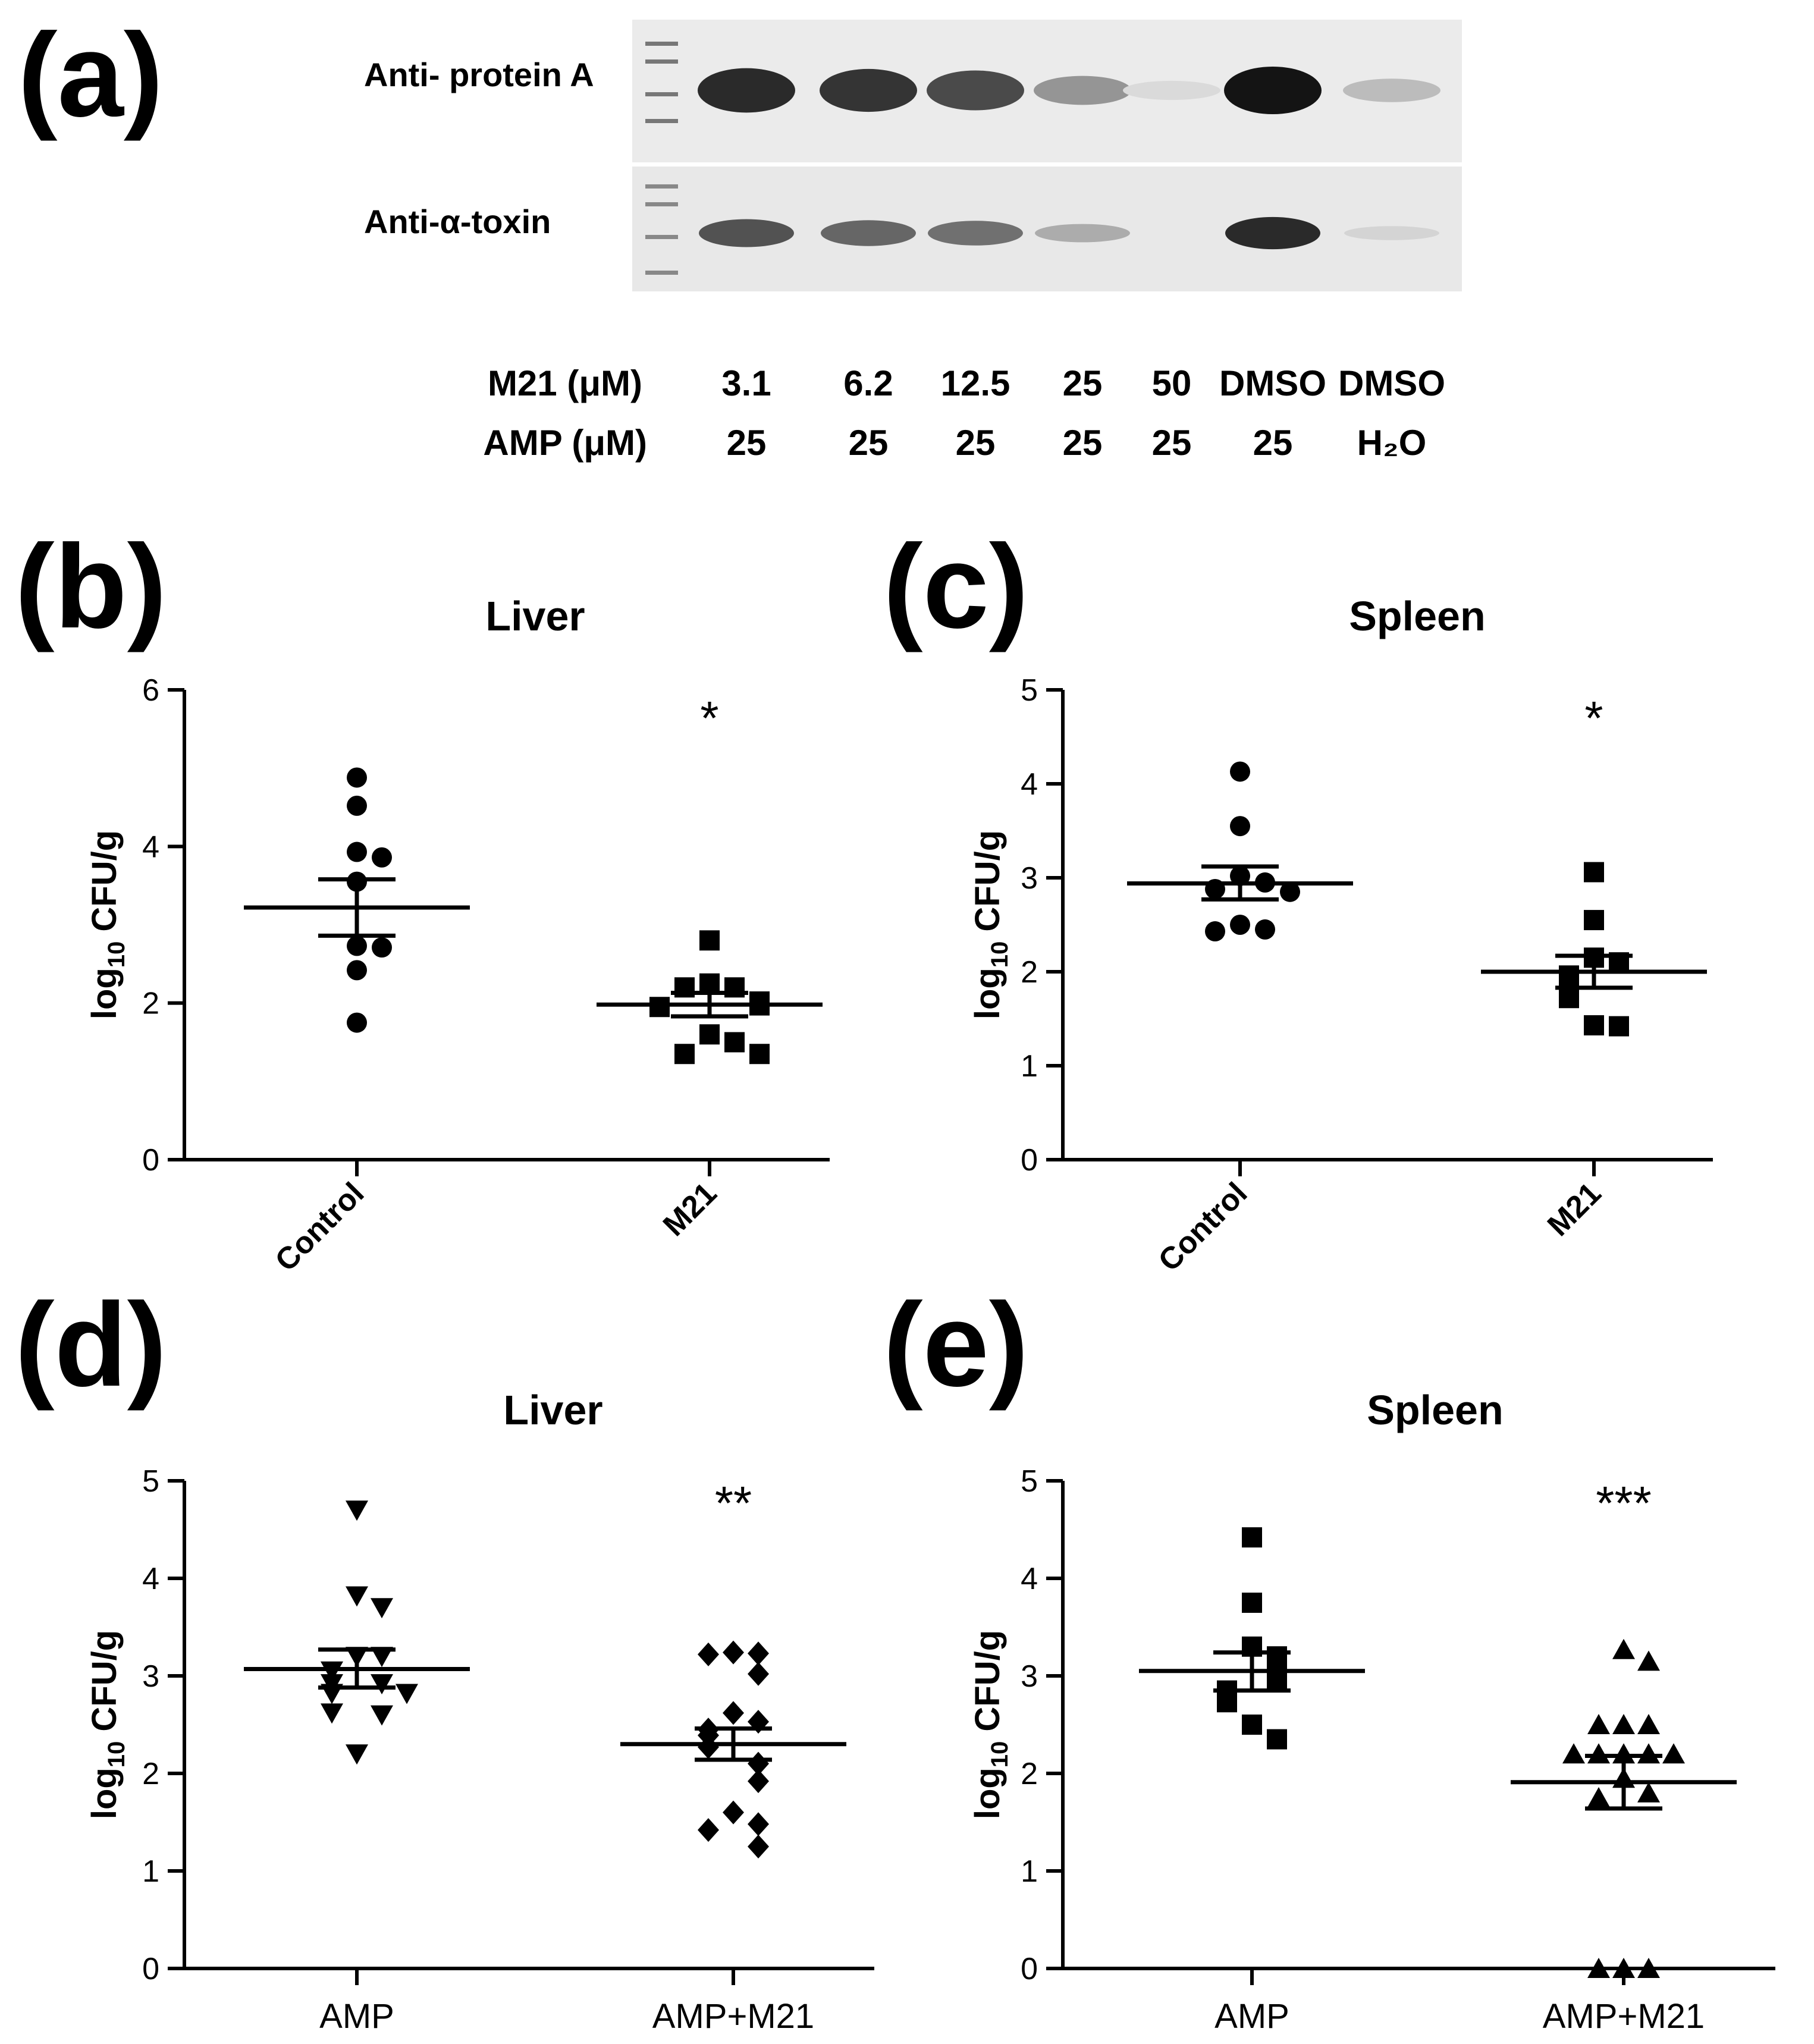 The image size is (1814, 2044). I want to click on chart-title: Liver, so click(535, 616).